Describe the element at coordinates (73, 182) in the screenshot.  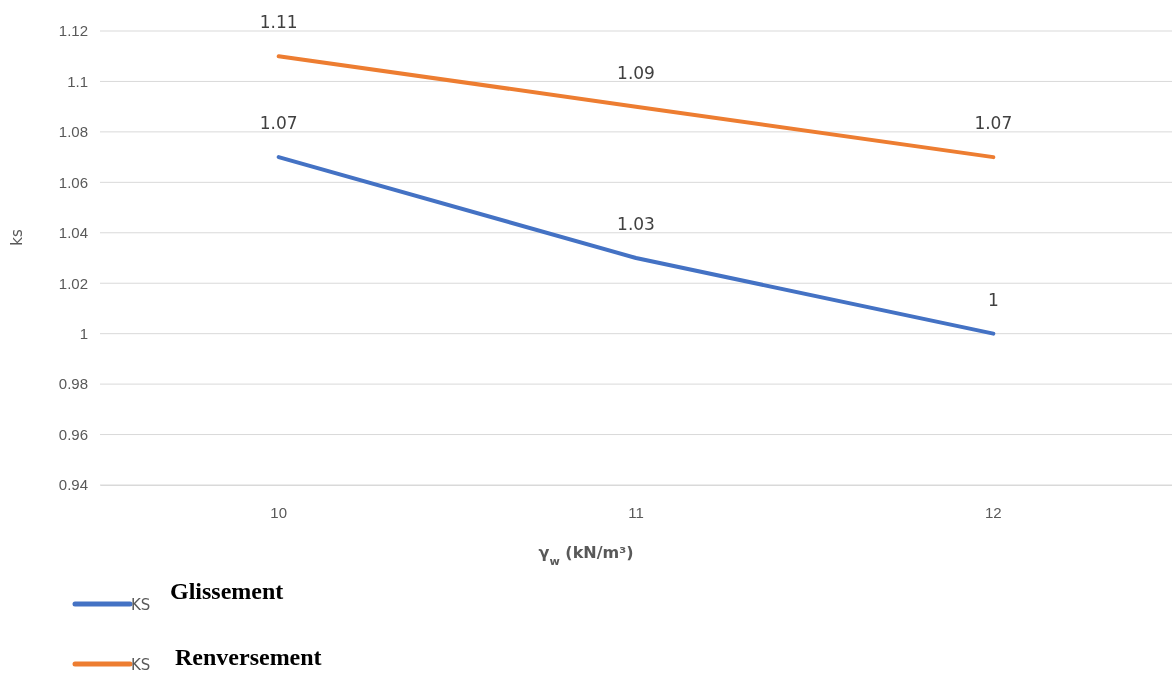
I see `y-tick-label: 1.06` at that location.